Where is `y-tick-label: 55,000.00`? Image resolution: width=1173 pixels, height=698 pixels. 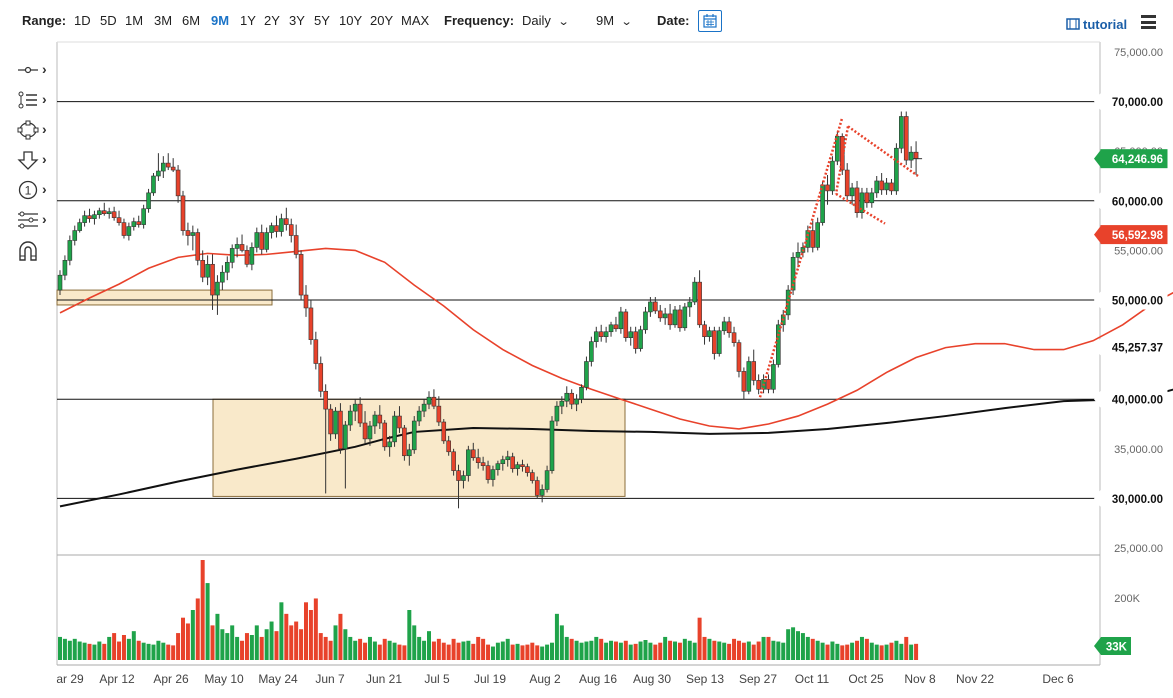
y-tick-label: 55,000.00 is located at coordinates (1138, 251).